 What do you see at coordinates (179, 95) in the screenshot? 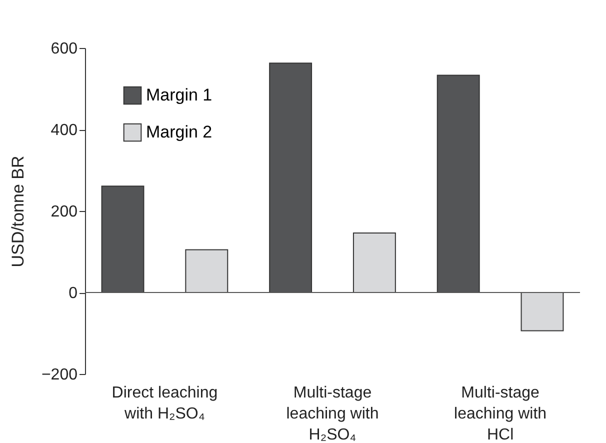
I see `legend-label: Margin 1` at bounding box center [179, 95].